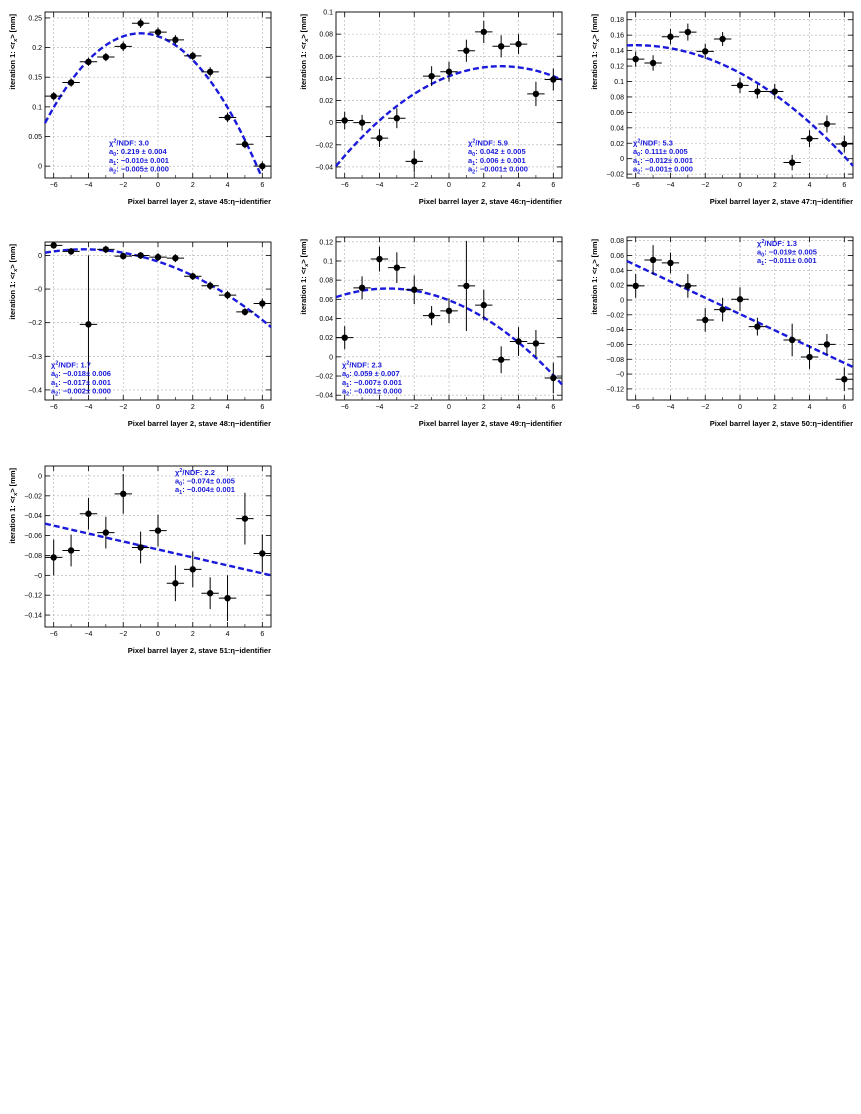  I want to click on chi2-label: χ2/NDF: 1.7, so click(71, 365).